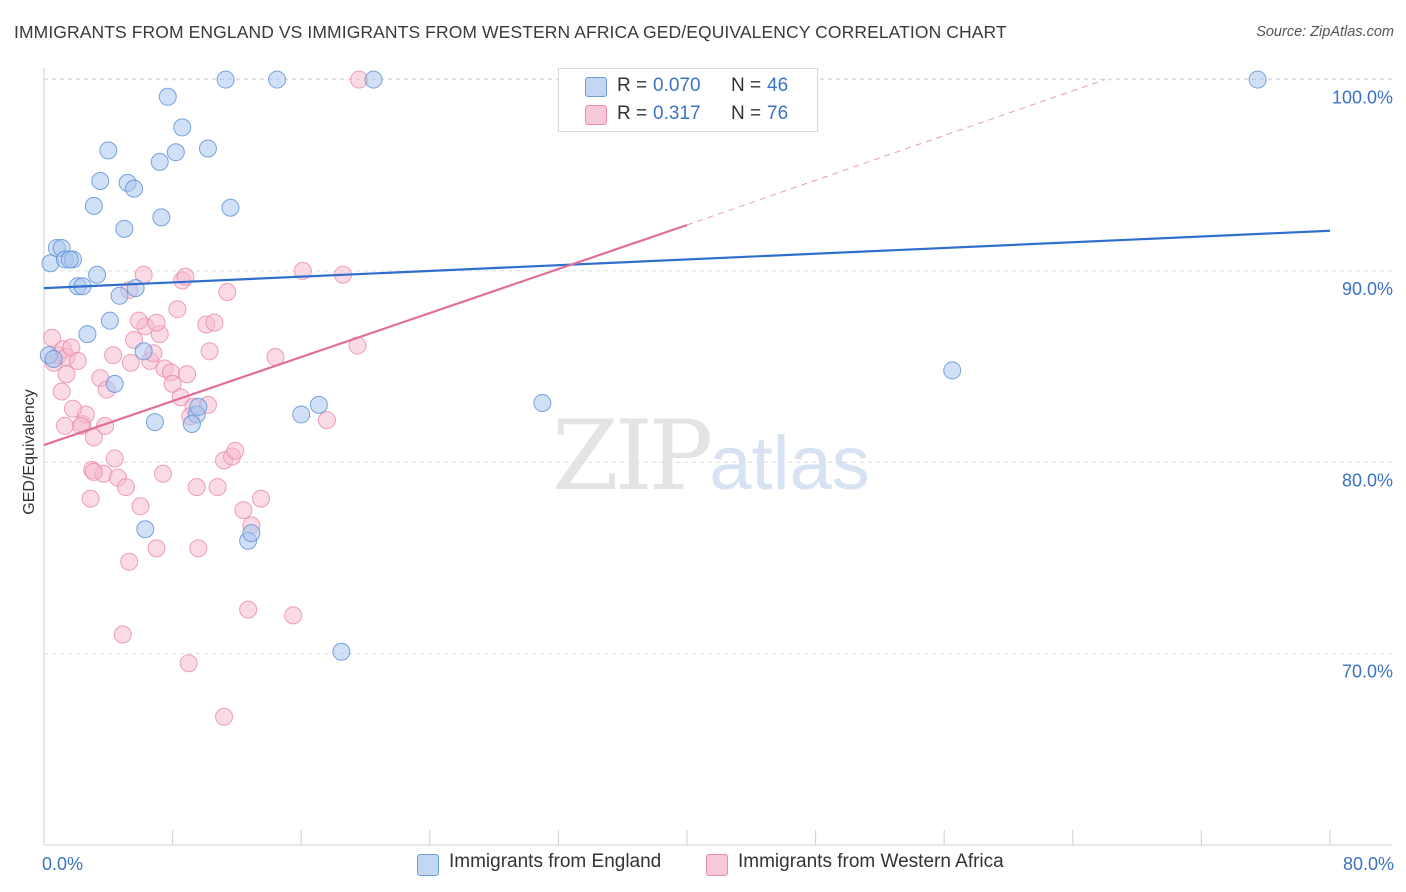 The image size is (1406, 892). I want to click on western-africa-legend-swatch, so click(717, 865).